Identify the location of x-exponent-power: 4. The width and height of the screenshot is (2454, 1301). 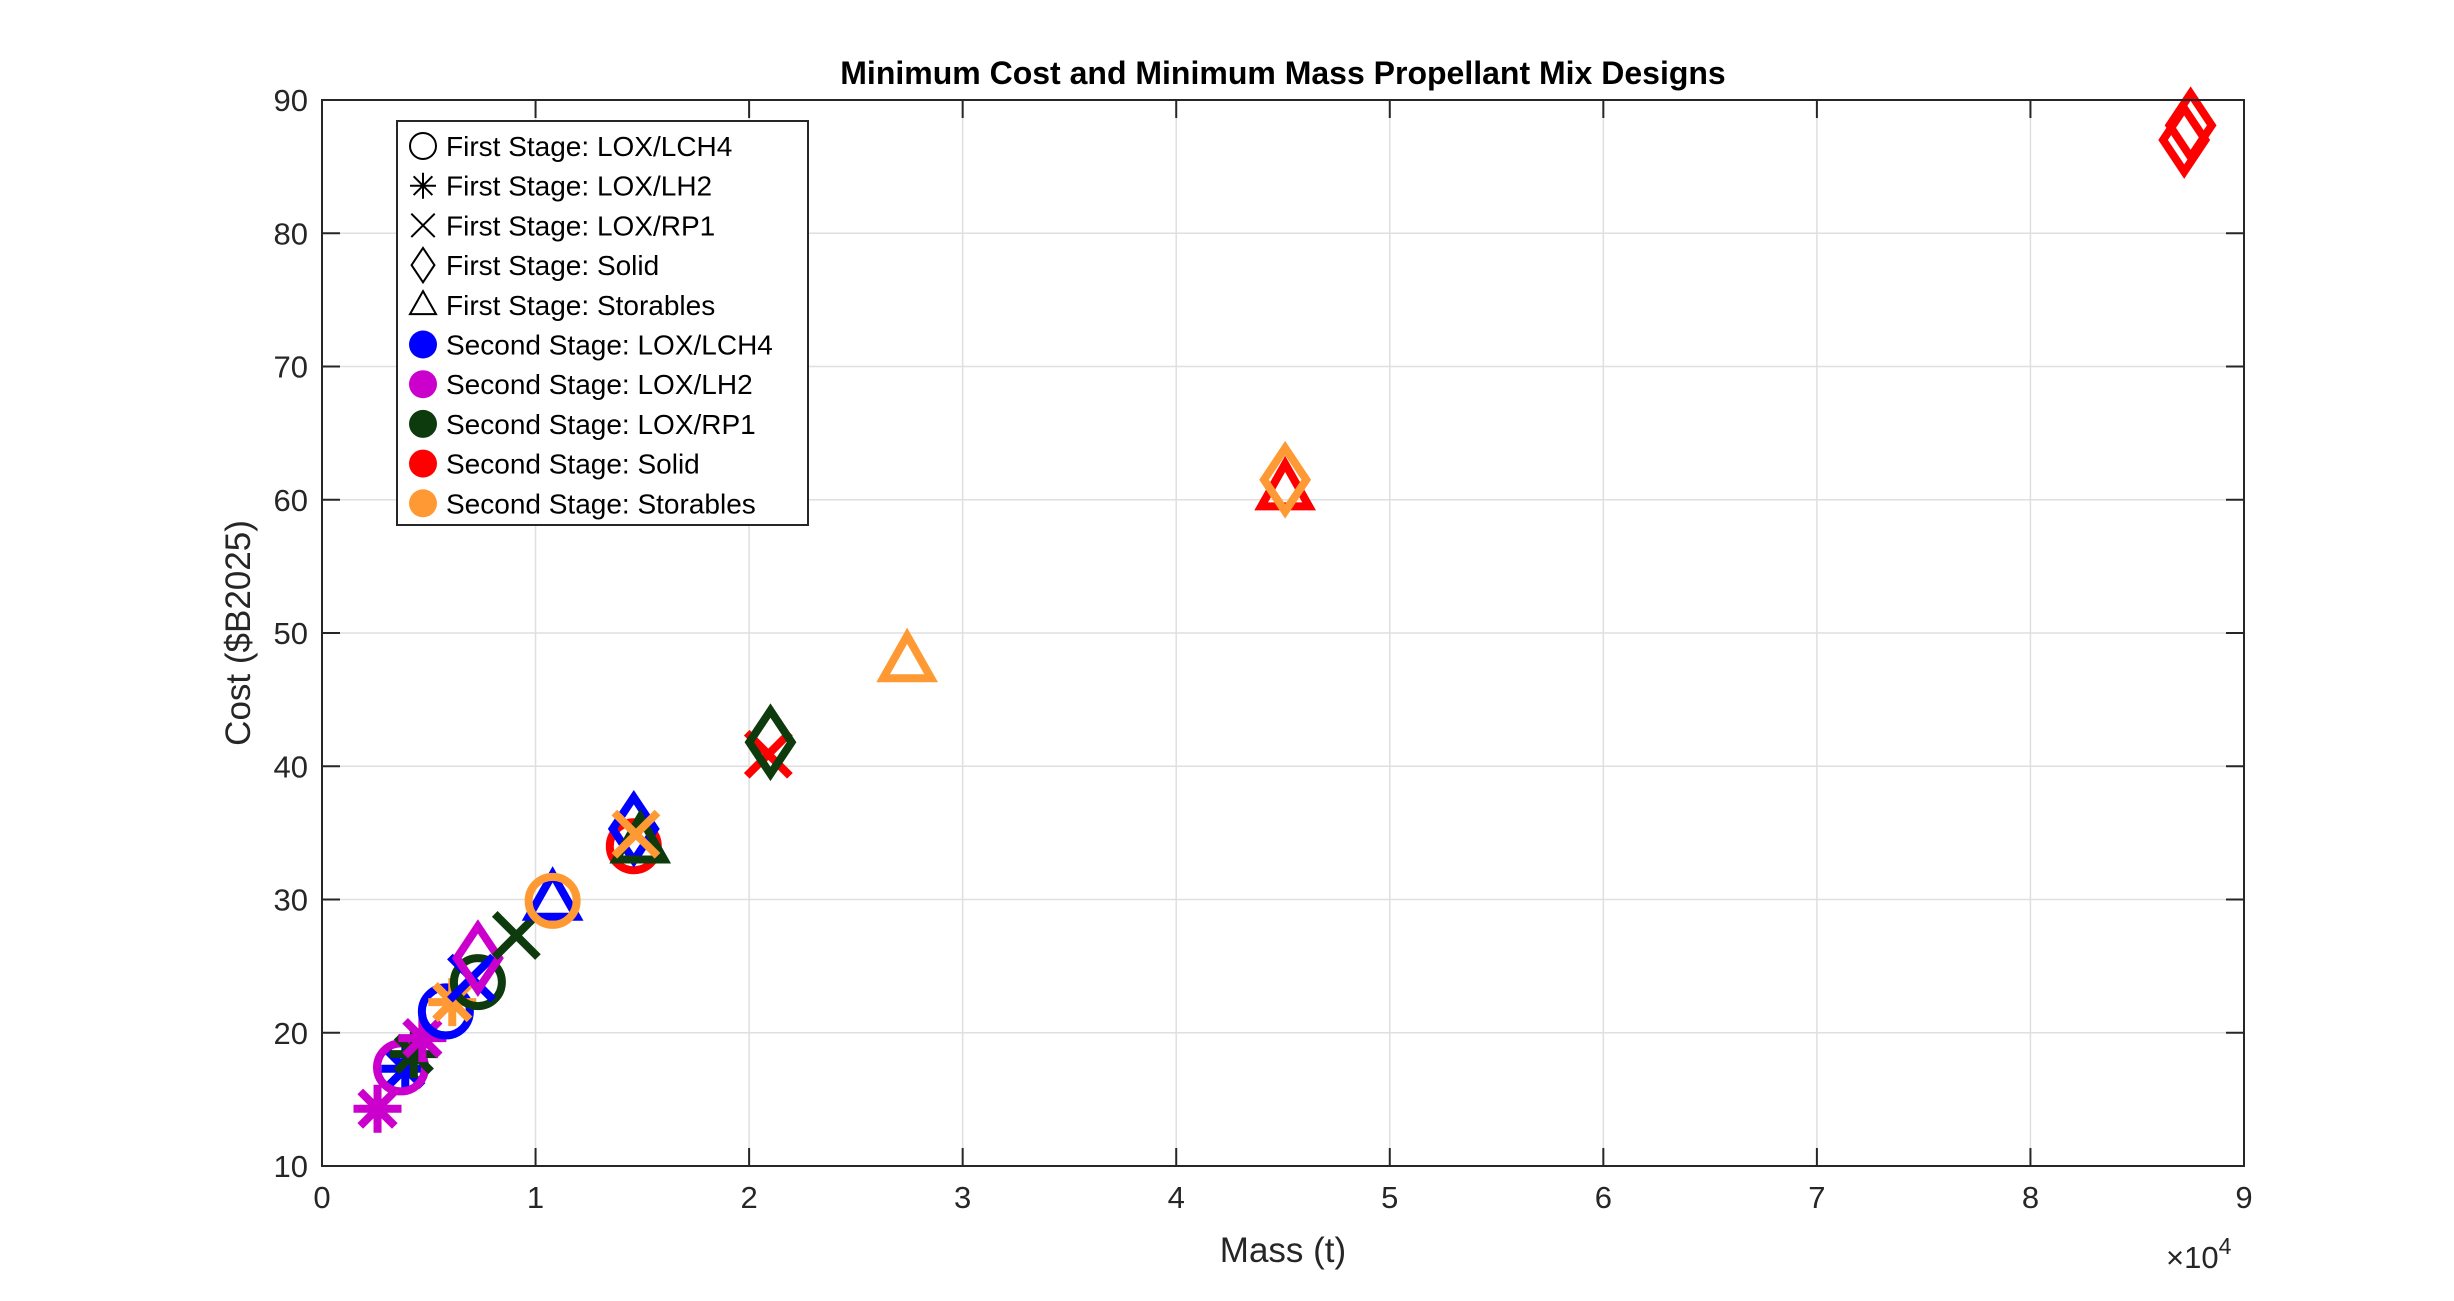
(2225, 1246).